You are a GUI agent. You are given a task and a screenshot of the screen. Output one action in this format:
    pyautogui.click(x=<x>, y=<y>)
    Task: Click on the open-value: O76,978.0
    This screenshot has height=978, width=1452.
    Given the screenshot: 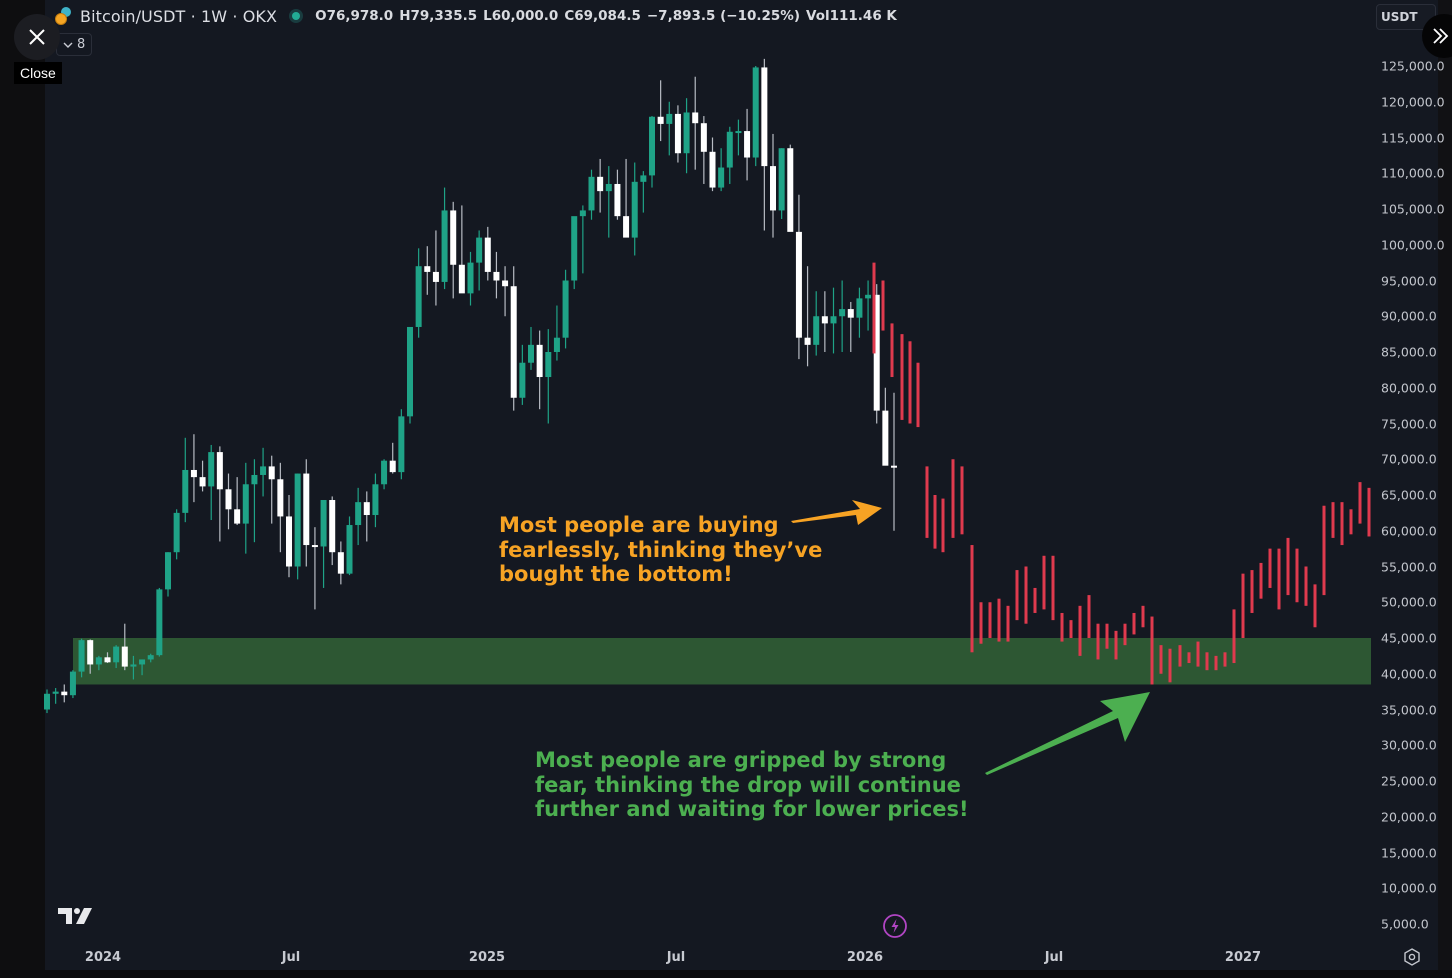 What is the action you would take?
    pyautogui.click(x=354, y=16)
    